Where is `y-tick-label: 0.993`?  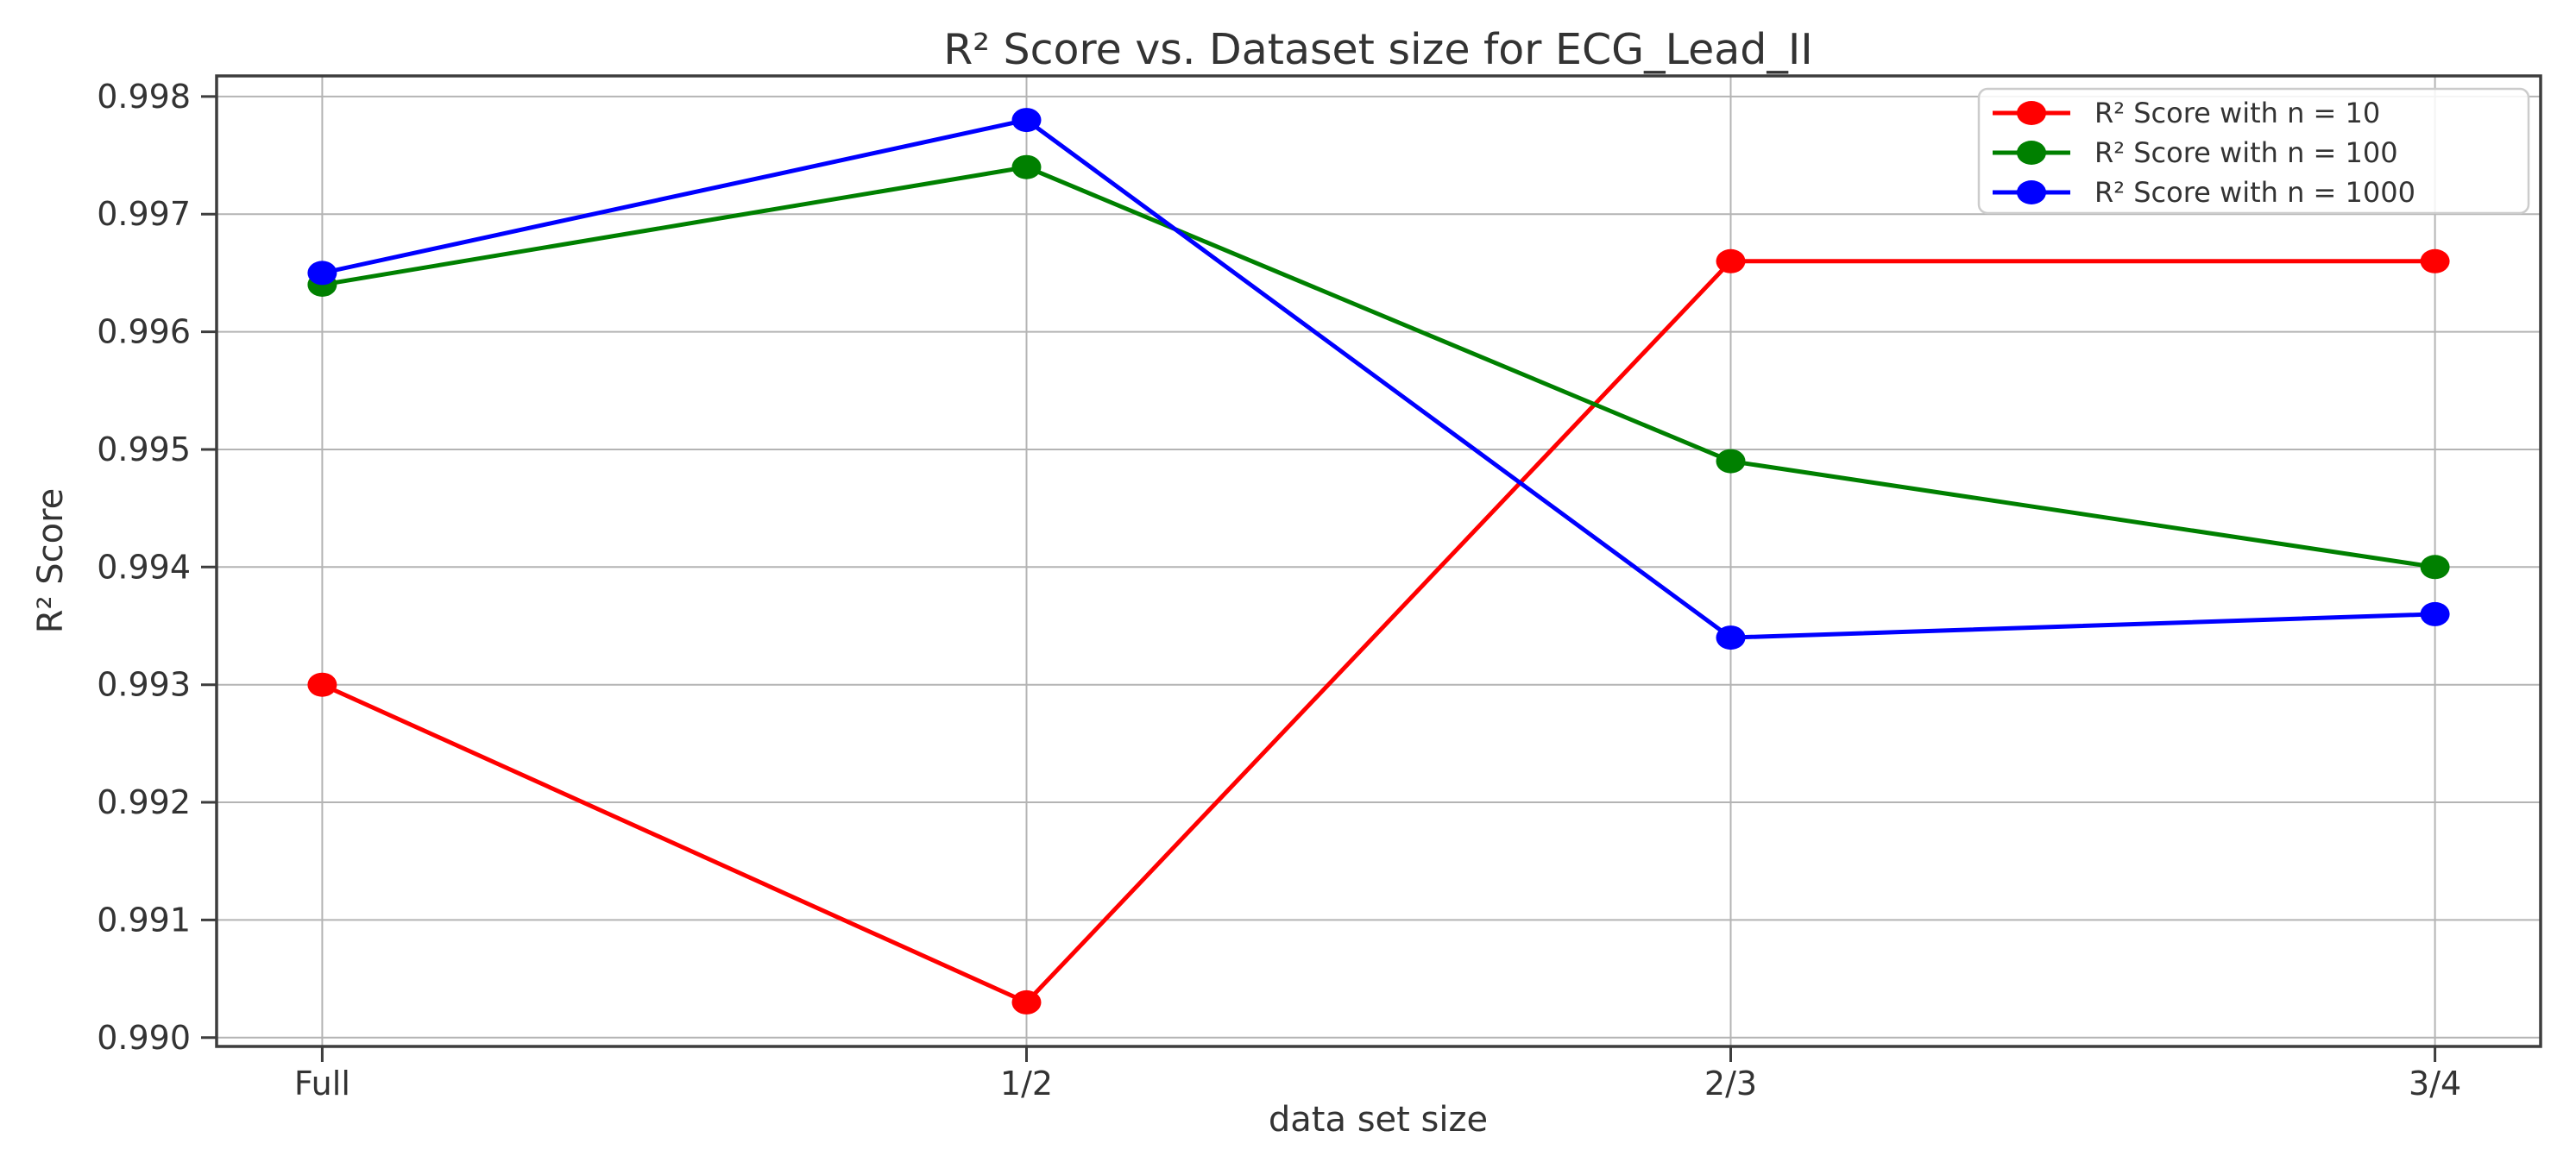 y-tick-label: 0.993 is located at coordinates (144, 685).